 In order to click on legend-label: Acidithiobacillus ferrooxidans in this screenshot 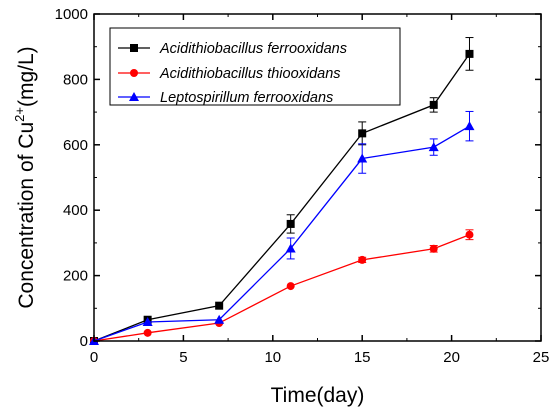, I will do `click(253, 49)`.